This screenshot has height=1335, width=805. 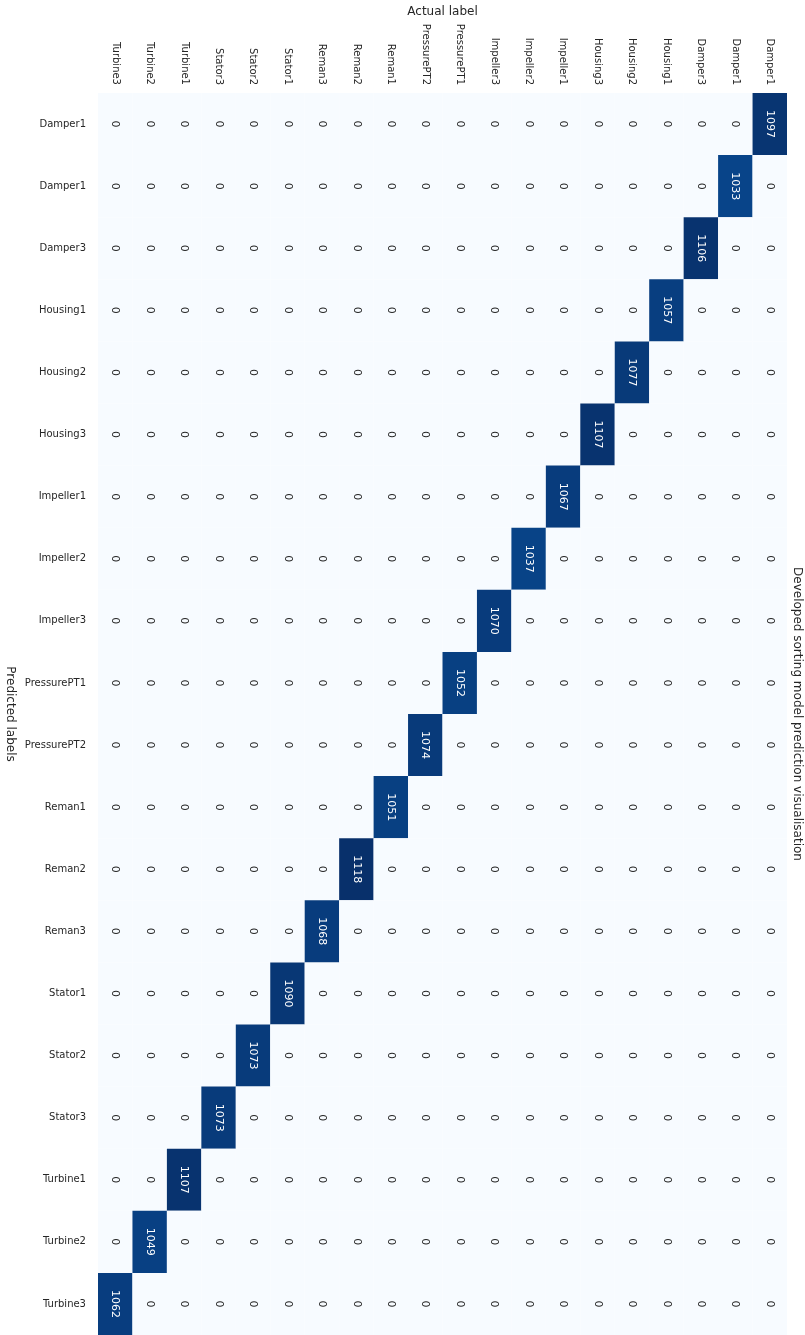 I want to click on y-tick-label: Turbine2, so click(x=63, y=1241).